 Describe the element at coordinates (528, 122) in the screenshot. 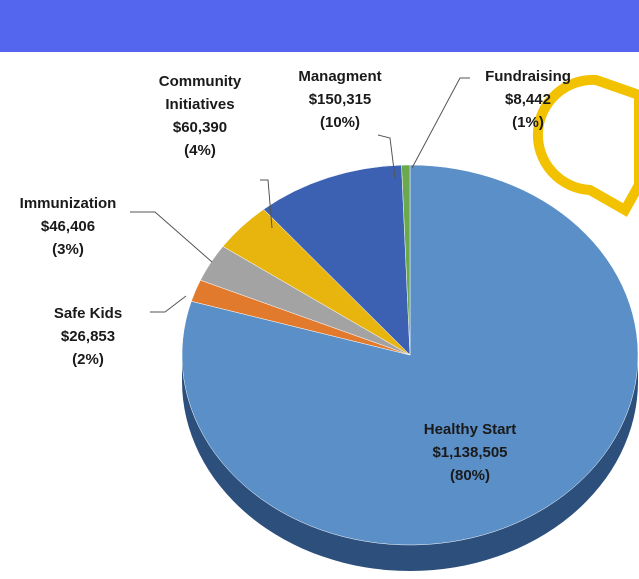

I see `slice-percent: (1%)` at that location.